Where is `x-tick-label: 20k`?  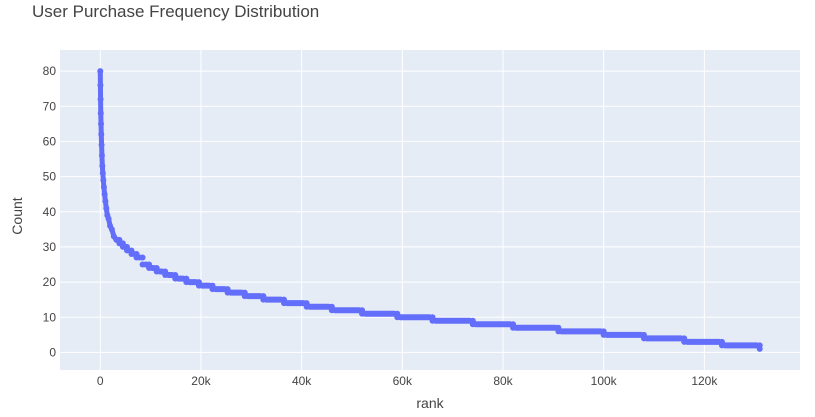 x-tick-label: 20k is located at coordinates (201, 381).